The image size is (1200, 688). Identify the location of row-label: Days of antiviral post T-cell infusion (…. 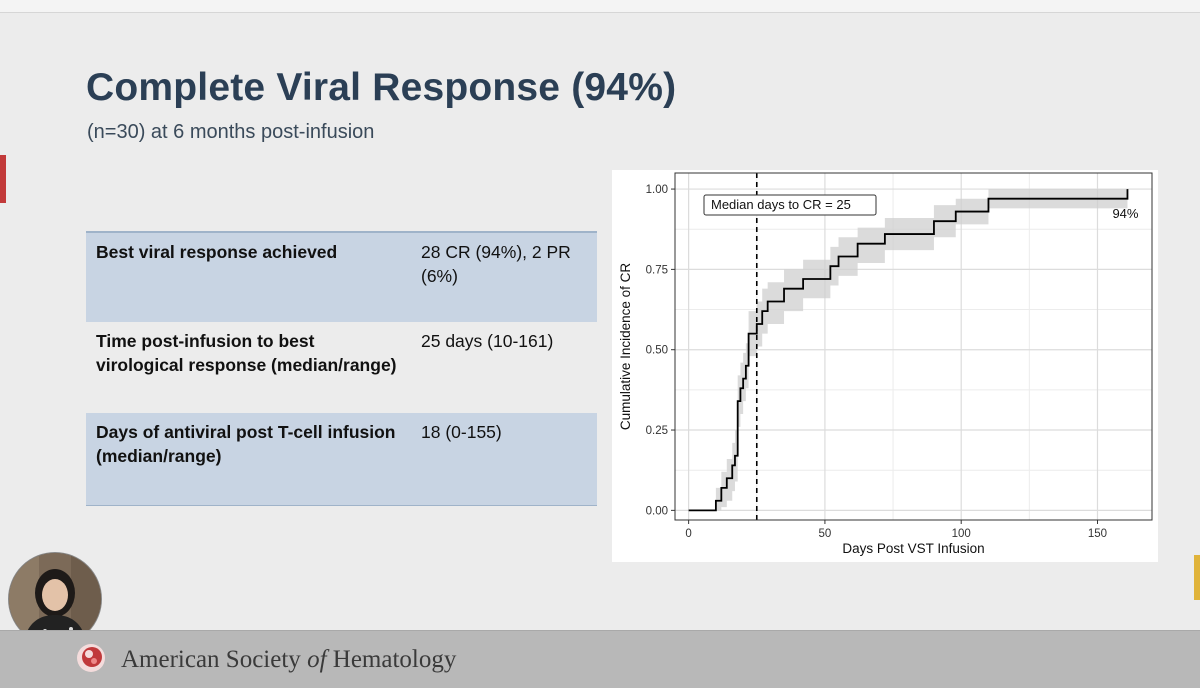
(248, 459).